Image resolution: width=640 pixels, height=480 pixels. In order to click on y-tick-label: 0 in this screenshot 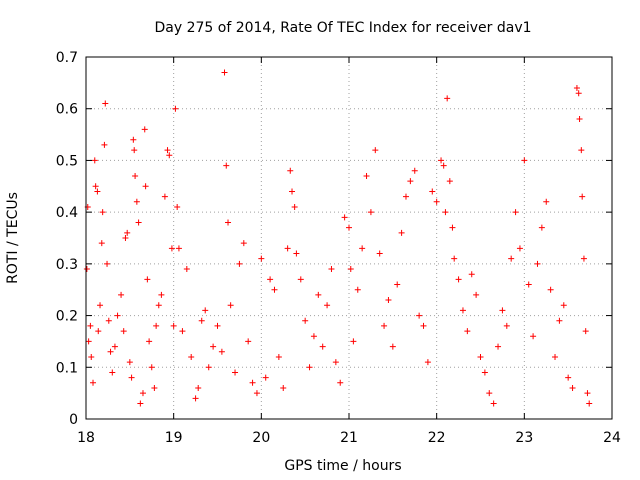, I will do `click(73, 420)`.